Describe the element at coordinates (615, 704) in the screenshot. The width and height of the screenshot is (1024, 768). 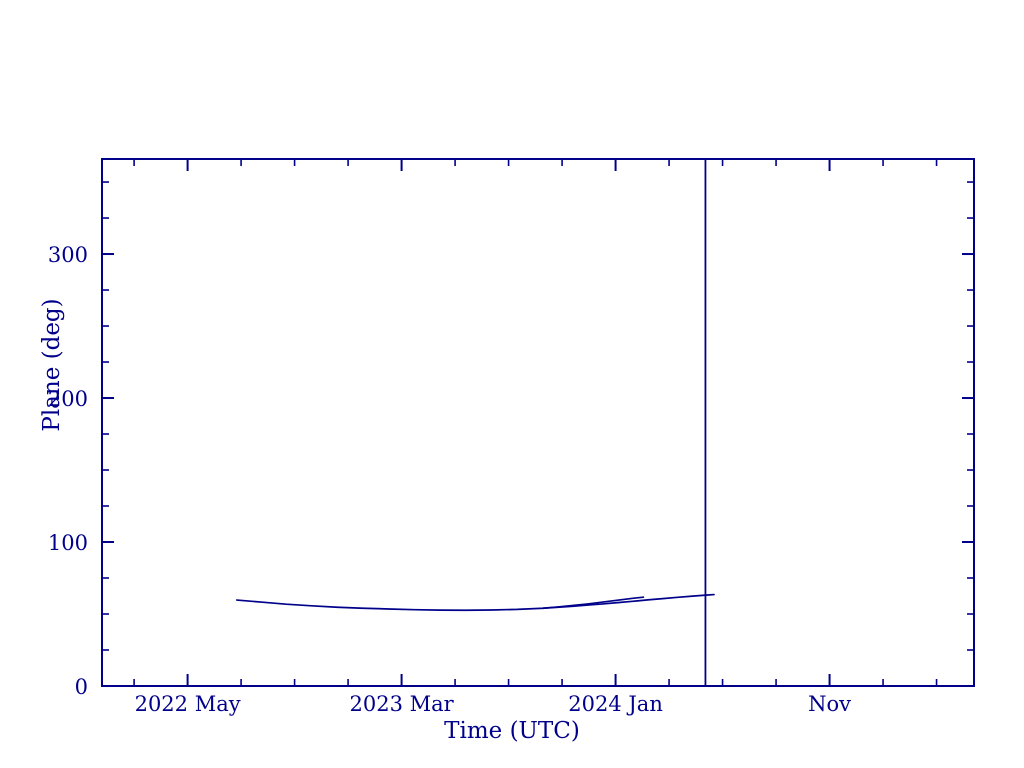
I see `x-tick-label: 2024 Jan` at that location.